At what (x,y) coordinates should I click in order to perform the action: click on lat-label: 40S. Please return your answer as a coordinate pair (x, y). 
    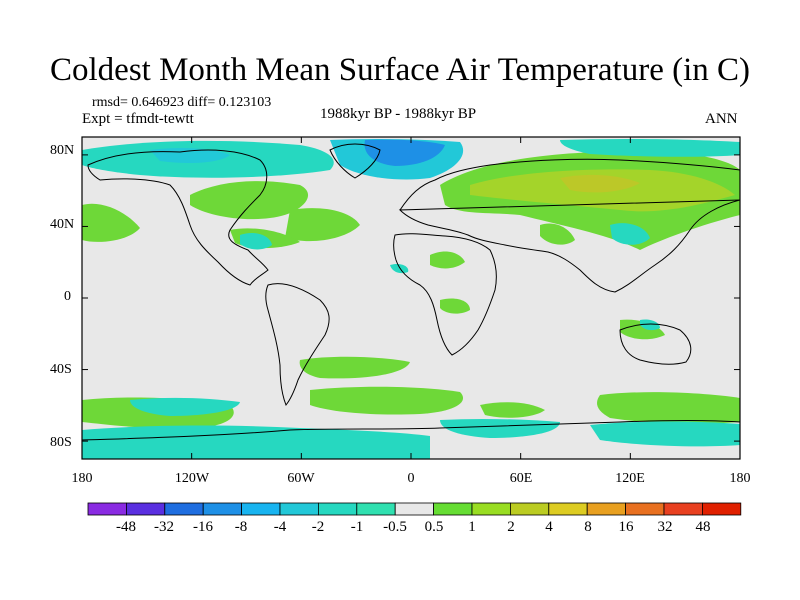
    Looking at the image, I should click on (61, 369).